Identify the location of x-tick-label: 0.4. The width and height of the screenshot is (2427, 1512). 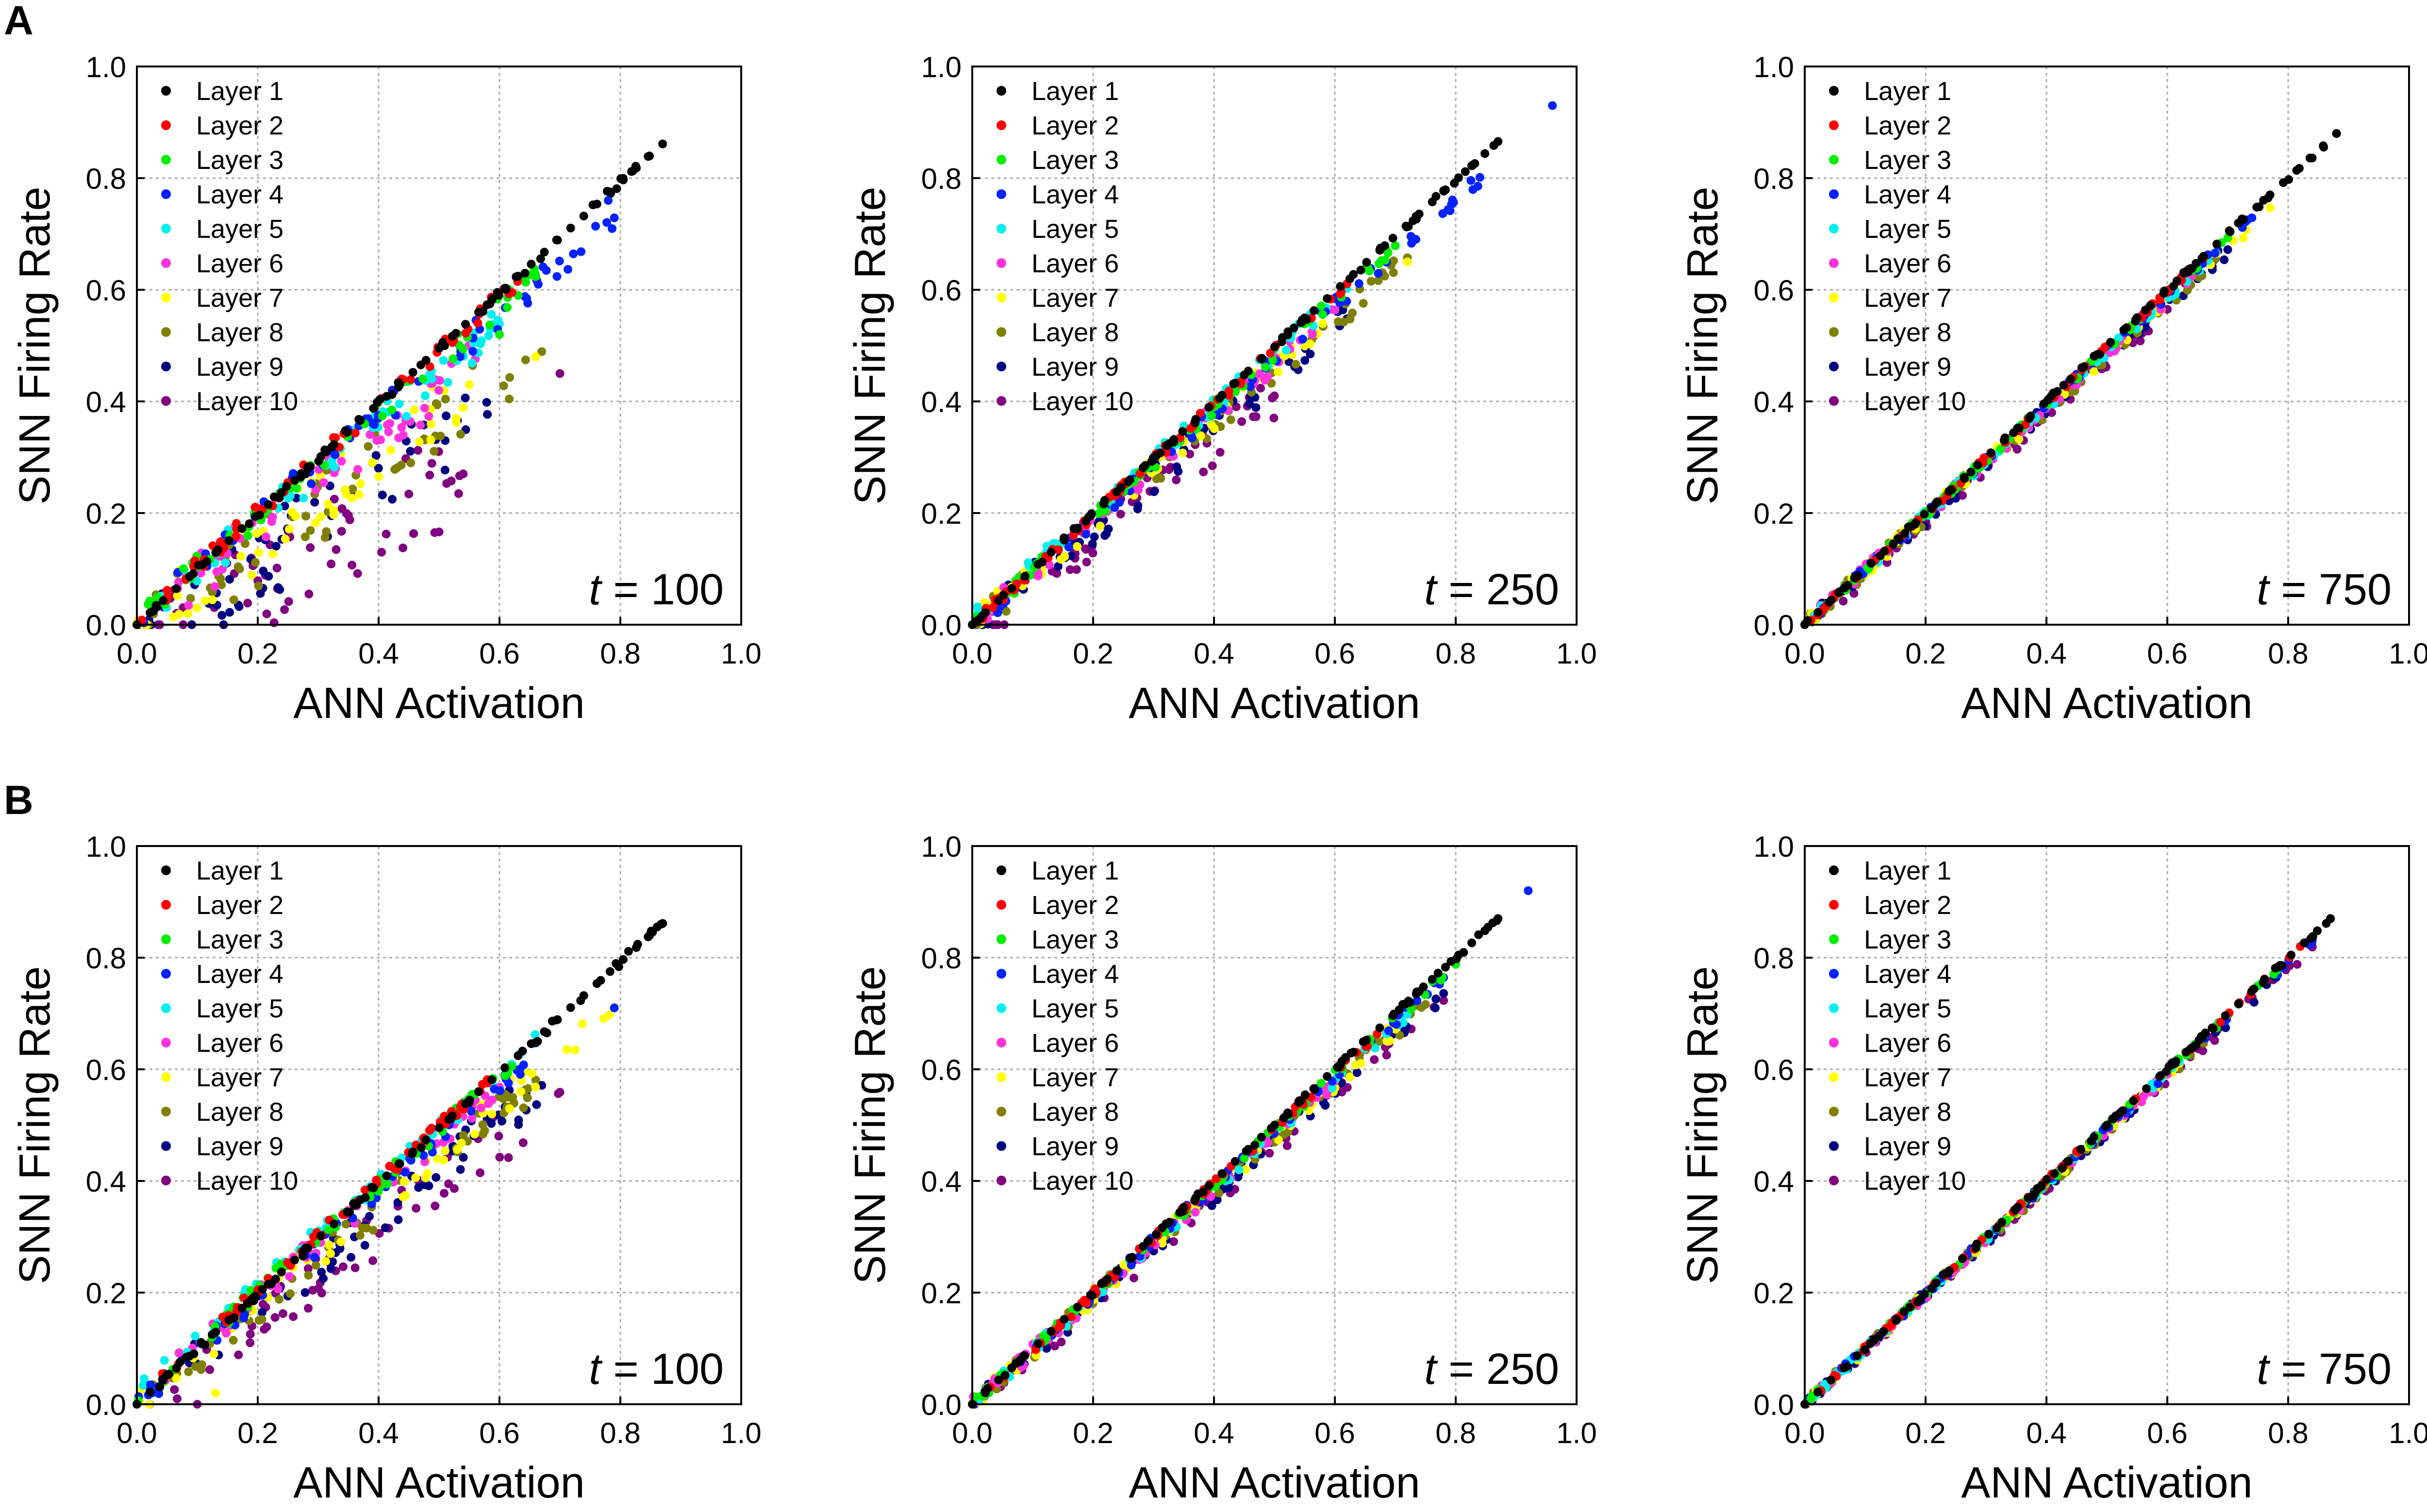
(1214, 653).